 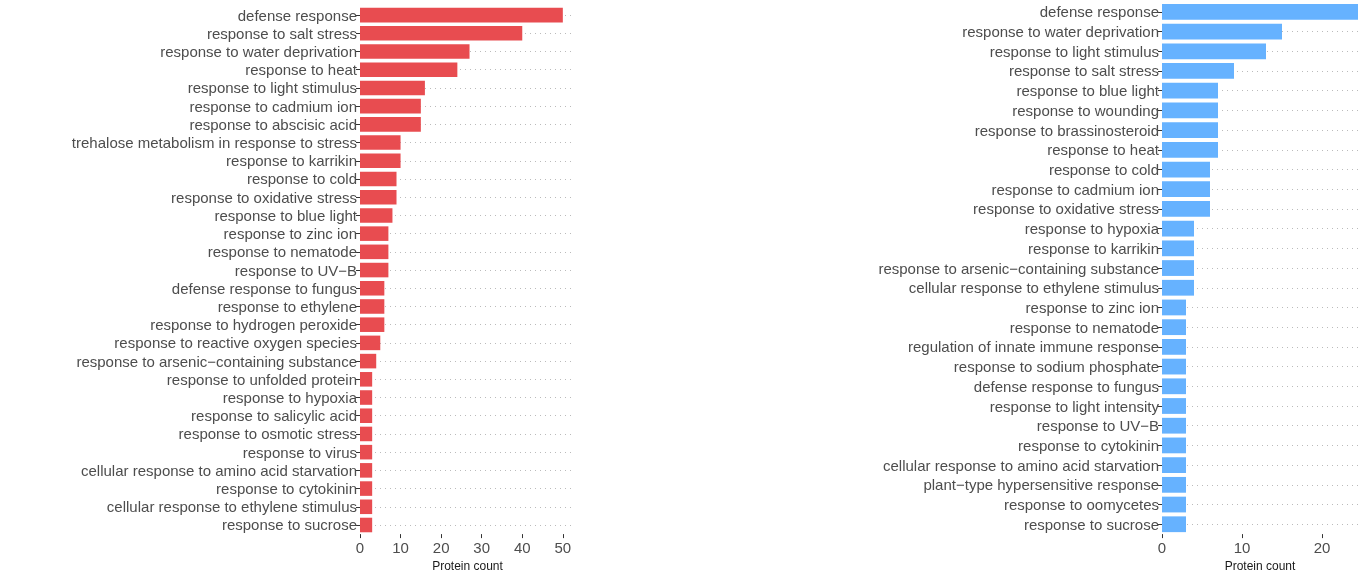 What do you see at coordinates (1056, 367) in the screenshot?
I see `y-tick-label: response to sodium phosphate` at bounding box center [1056, 367].